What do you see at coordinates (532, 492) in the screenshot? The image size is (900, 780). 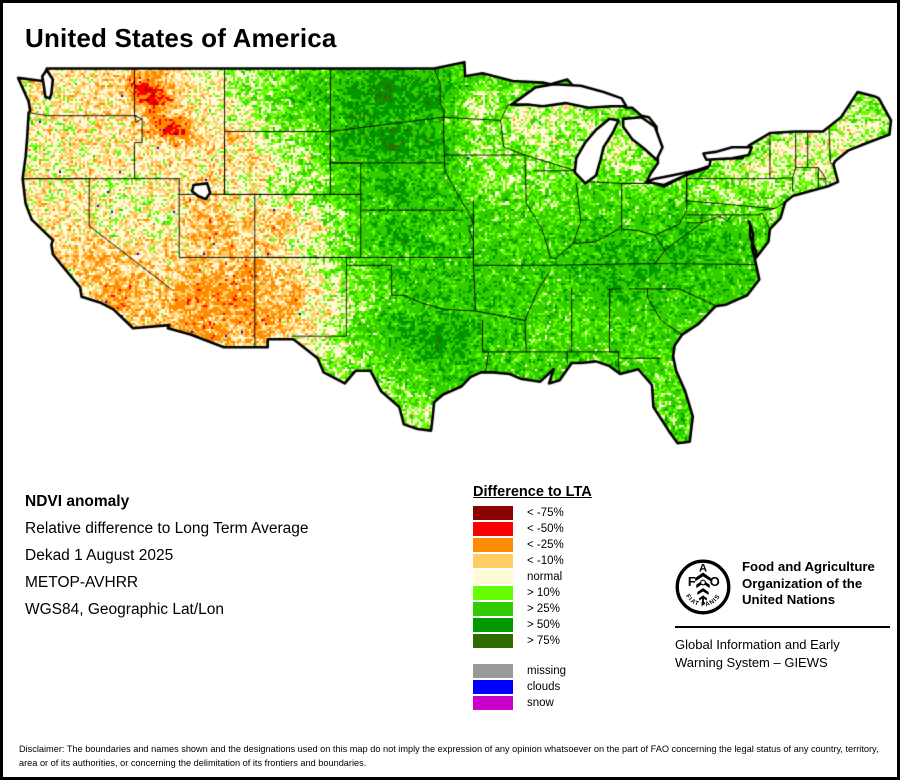 I see `legend-title: Difference to LTA` at bounding box center [532, 492].